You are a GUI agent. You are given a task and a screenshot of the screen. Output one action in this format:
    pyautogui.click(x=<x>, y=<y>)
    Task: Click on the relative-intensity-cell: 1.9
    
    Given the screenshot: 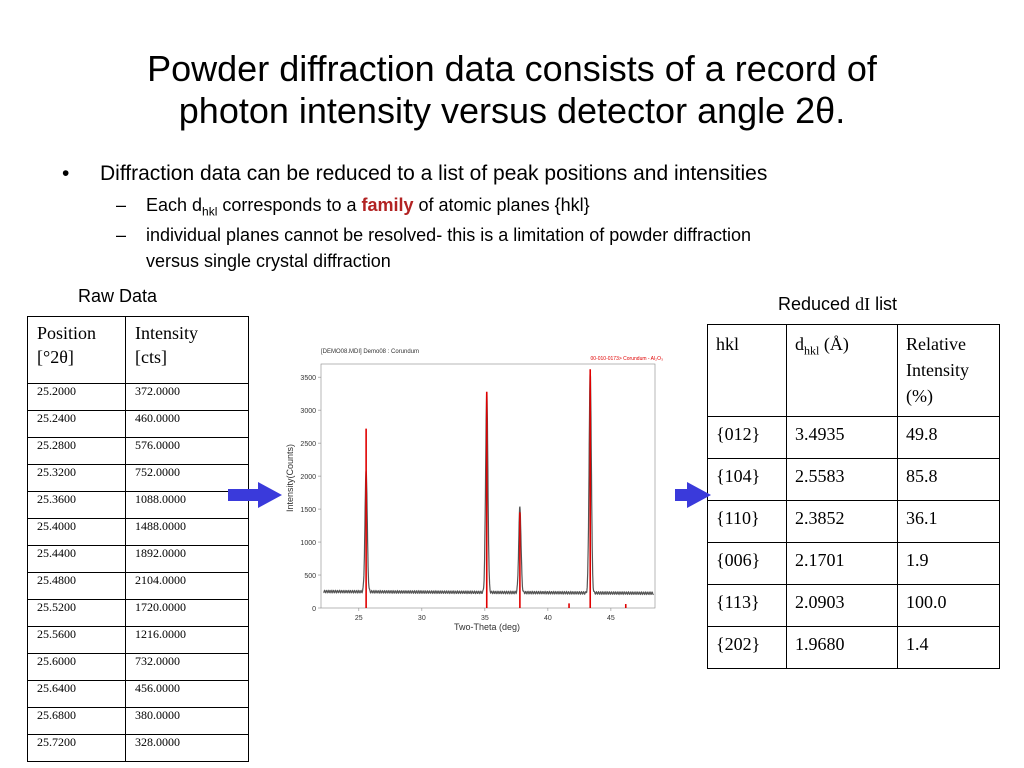 What is the action you would take?
    pyautogui.click(x=948, y=563)
    